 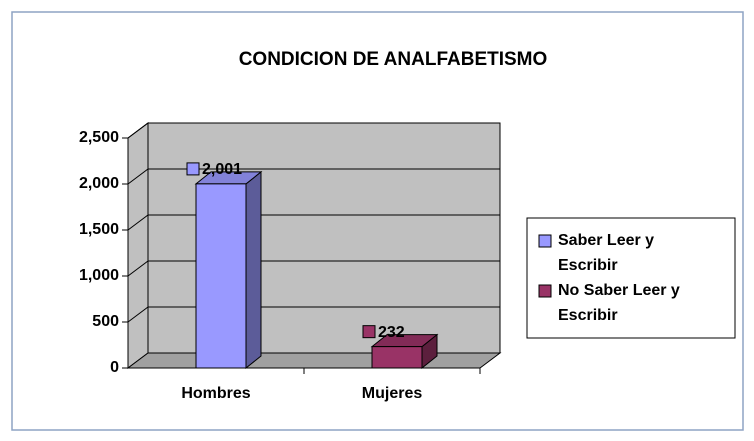 I want to click on x-tick-label: Mujeres, so click(x=392, y=393).